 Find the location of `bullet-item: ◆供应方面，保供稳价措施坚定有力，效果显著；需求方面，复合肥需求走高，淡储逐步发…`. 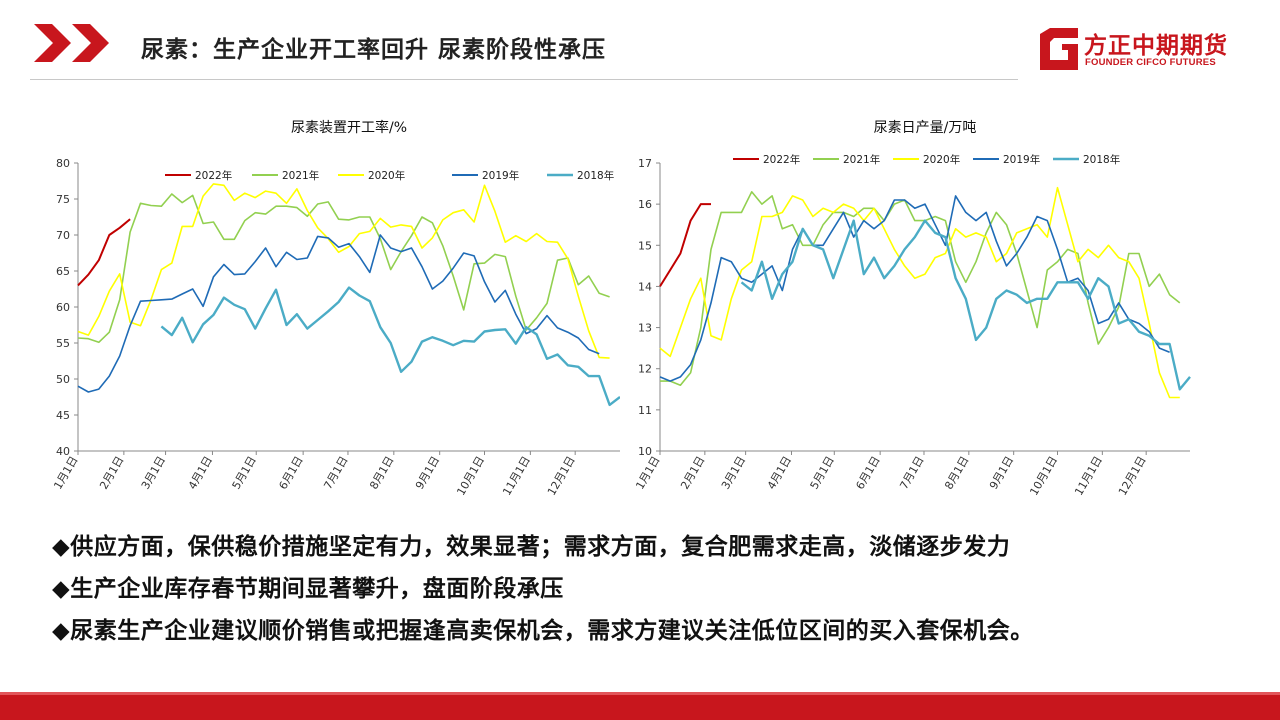

bullet-item: ◆供应方面，保供稳价措施坚定有力，效果显著；需求方面，复合肥需求走高，淡储逐步发… is located at coordinates (543, 547).